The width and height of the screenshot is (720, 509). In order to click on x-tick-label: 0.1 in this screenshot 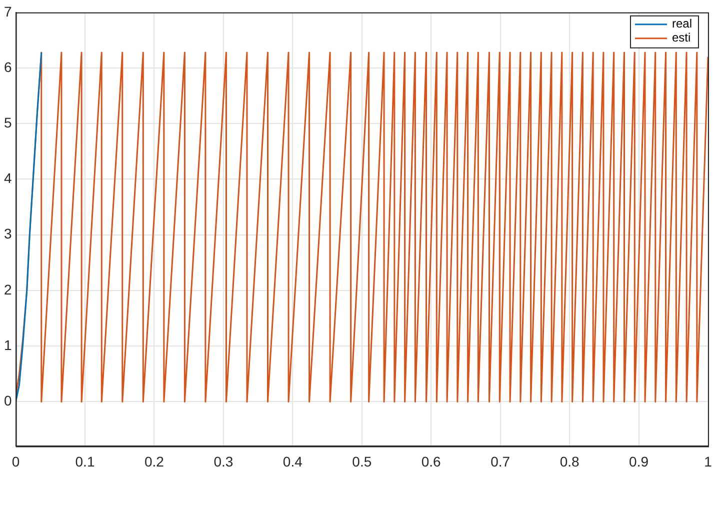, I will do `click(85, 461)`.